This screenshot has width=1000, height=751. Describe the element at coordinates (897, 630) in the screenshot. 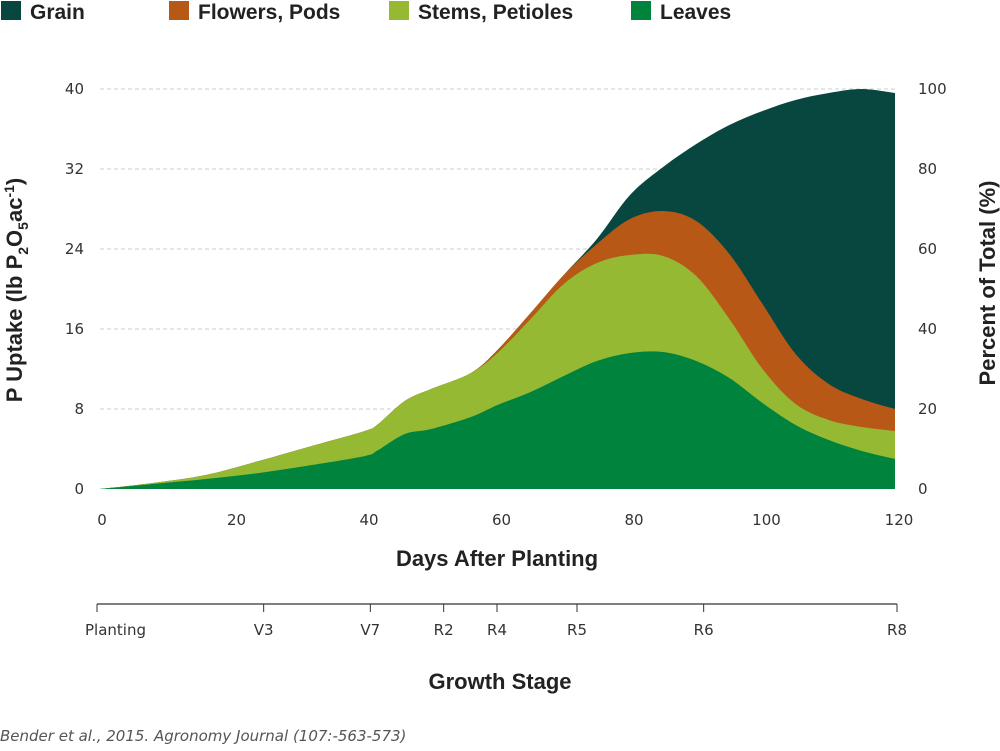

I see `growth-stage-label: R8` at that location.